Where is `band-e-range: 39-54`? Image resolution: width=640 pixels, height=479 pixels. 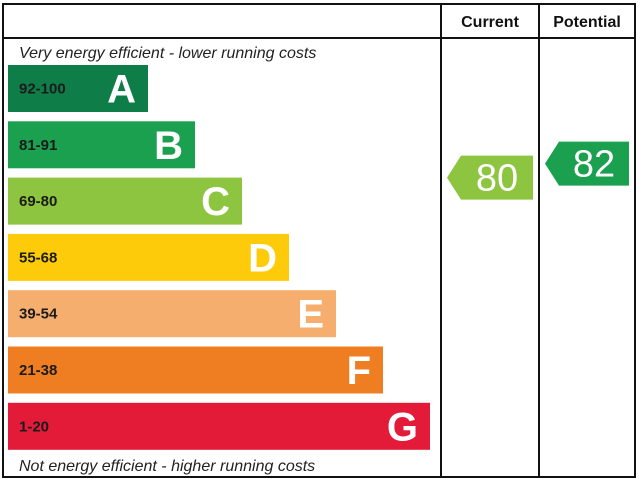 band-e-range: 39-54 is located at coordinates (38, 314).